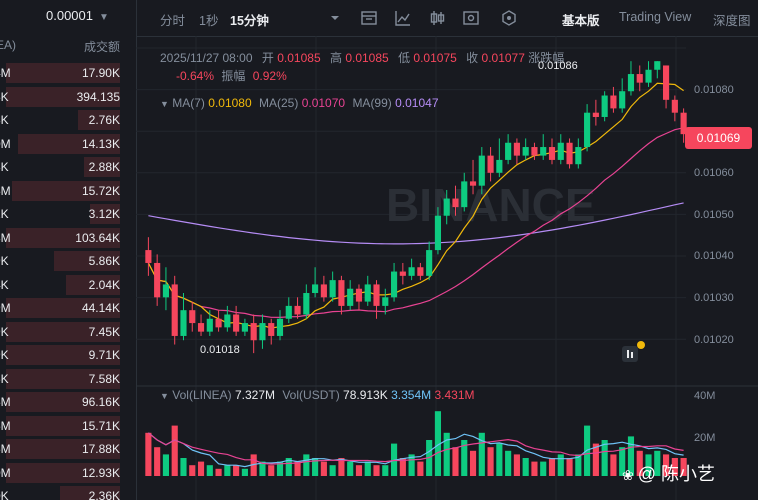 This screenshot has height=500, width=758. I want to click on orderbook-row: 5M 17.88K, so click(68, 449).